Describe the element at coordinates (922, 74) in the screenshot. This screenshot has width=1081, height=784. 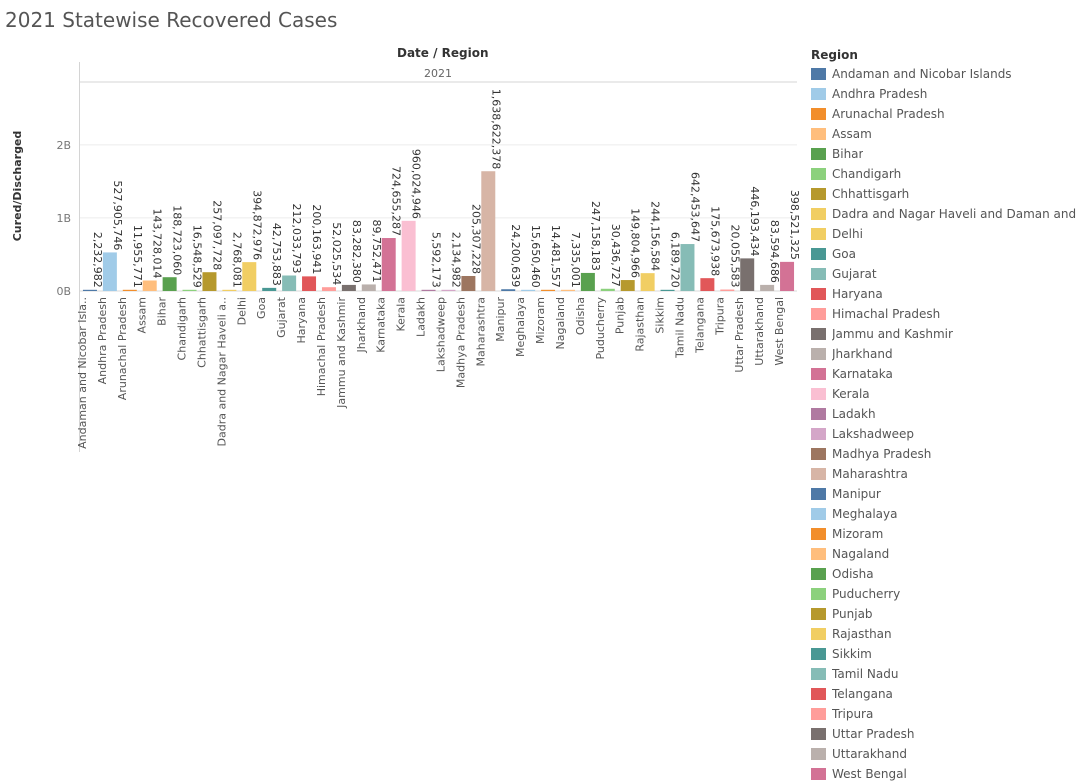
I see `legend-label: Andaman and Nicobar Islands` at that location.